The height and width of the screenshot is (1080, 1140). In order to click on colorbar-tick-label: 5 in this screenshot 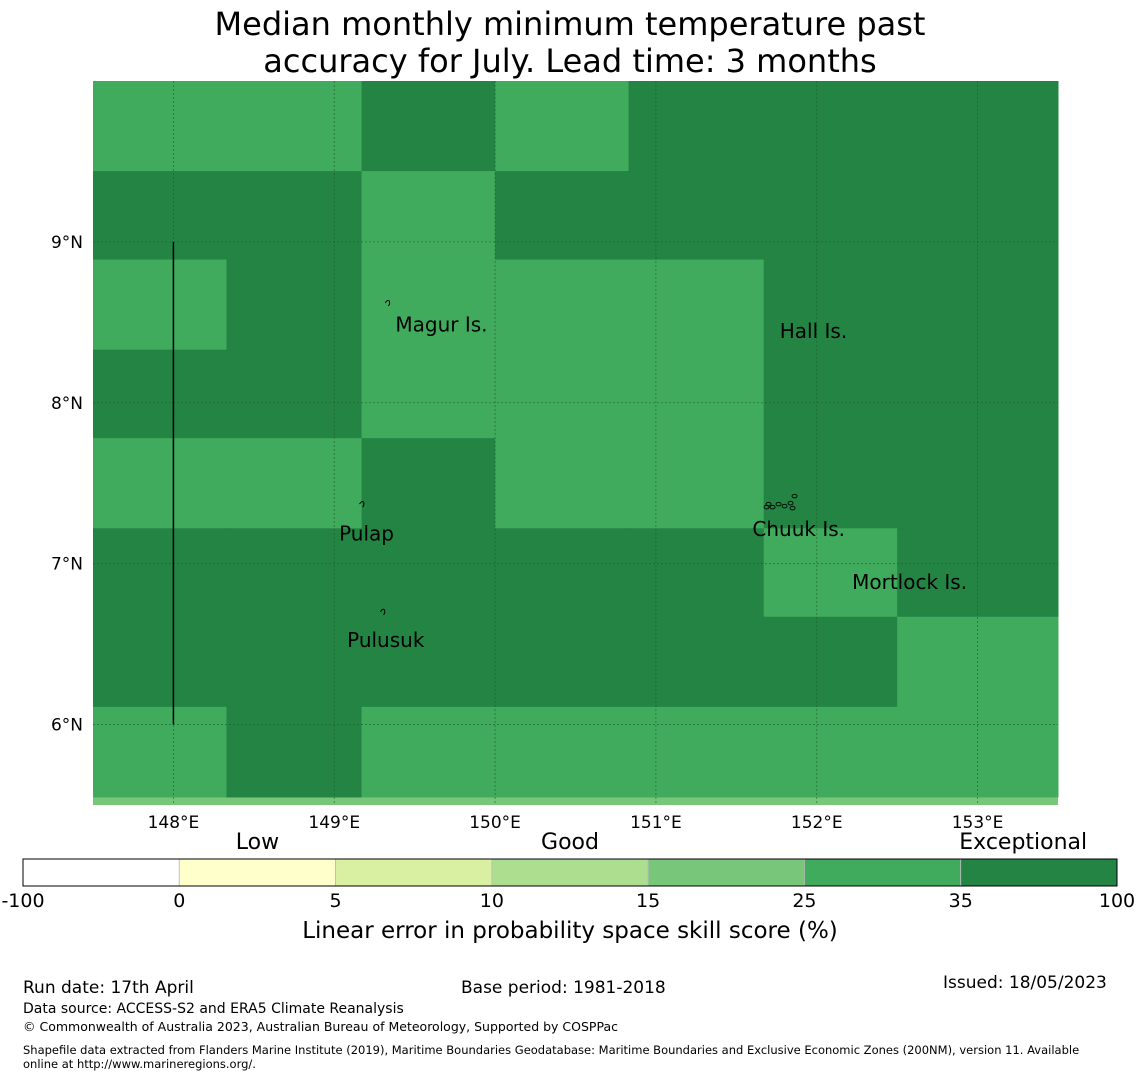, I will do `click(335, 901)`.